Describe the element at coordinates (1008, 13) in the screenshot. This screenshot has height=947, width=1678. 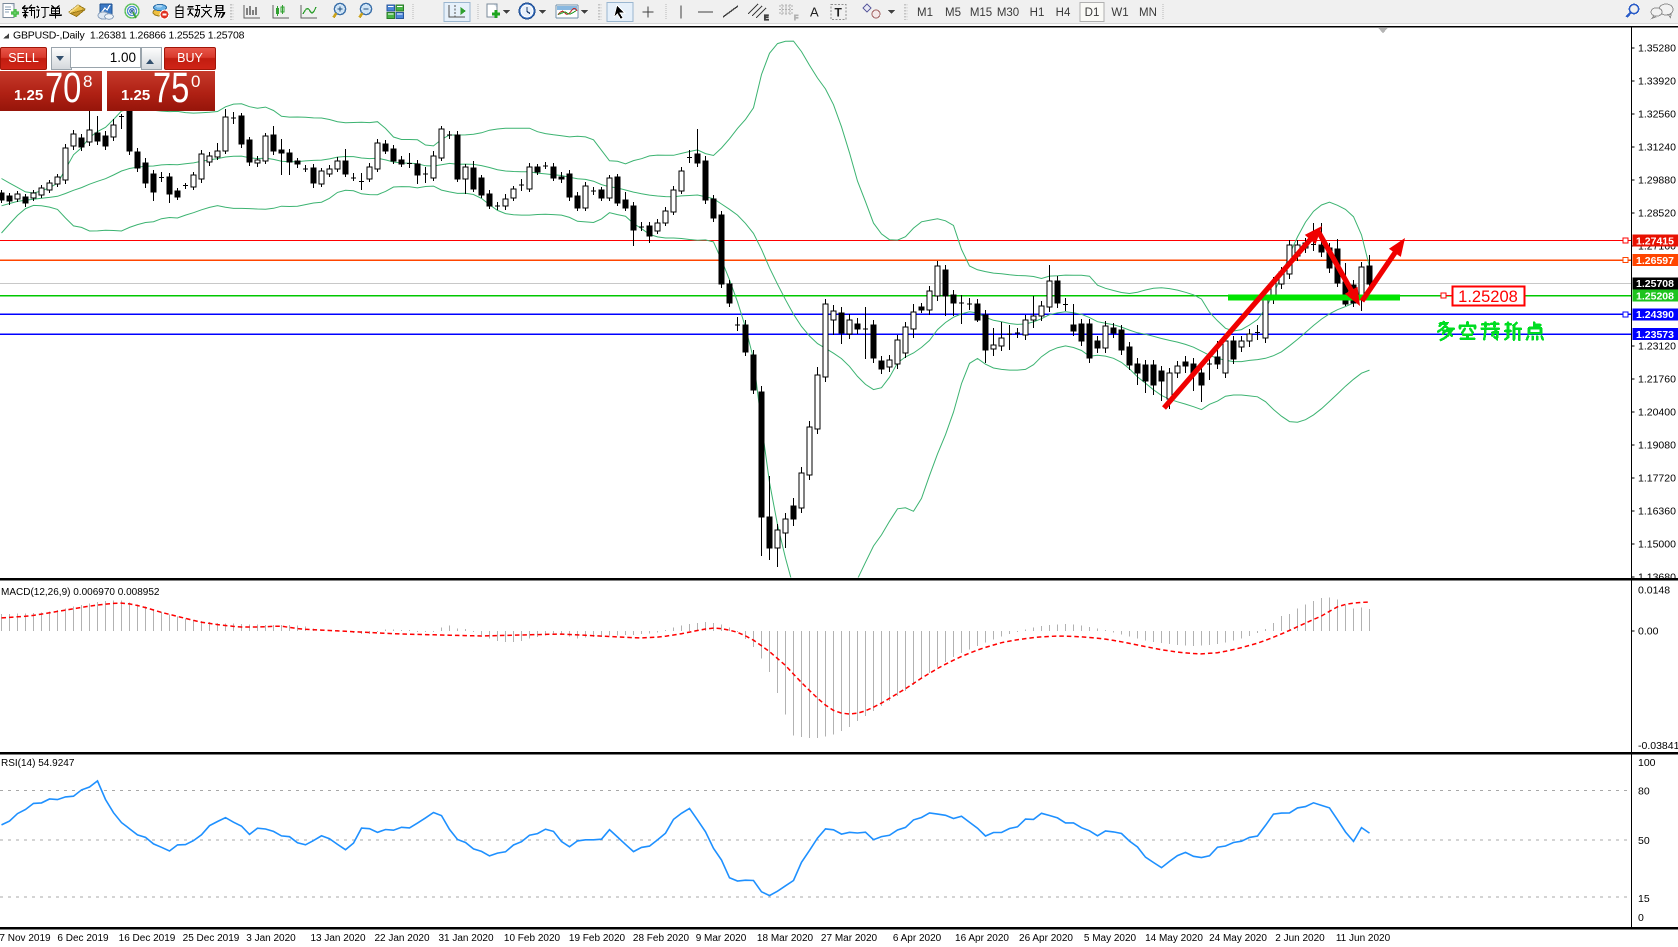
I see `svg-text: M30` at that location.